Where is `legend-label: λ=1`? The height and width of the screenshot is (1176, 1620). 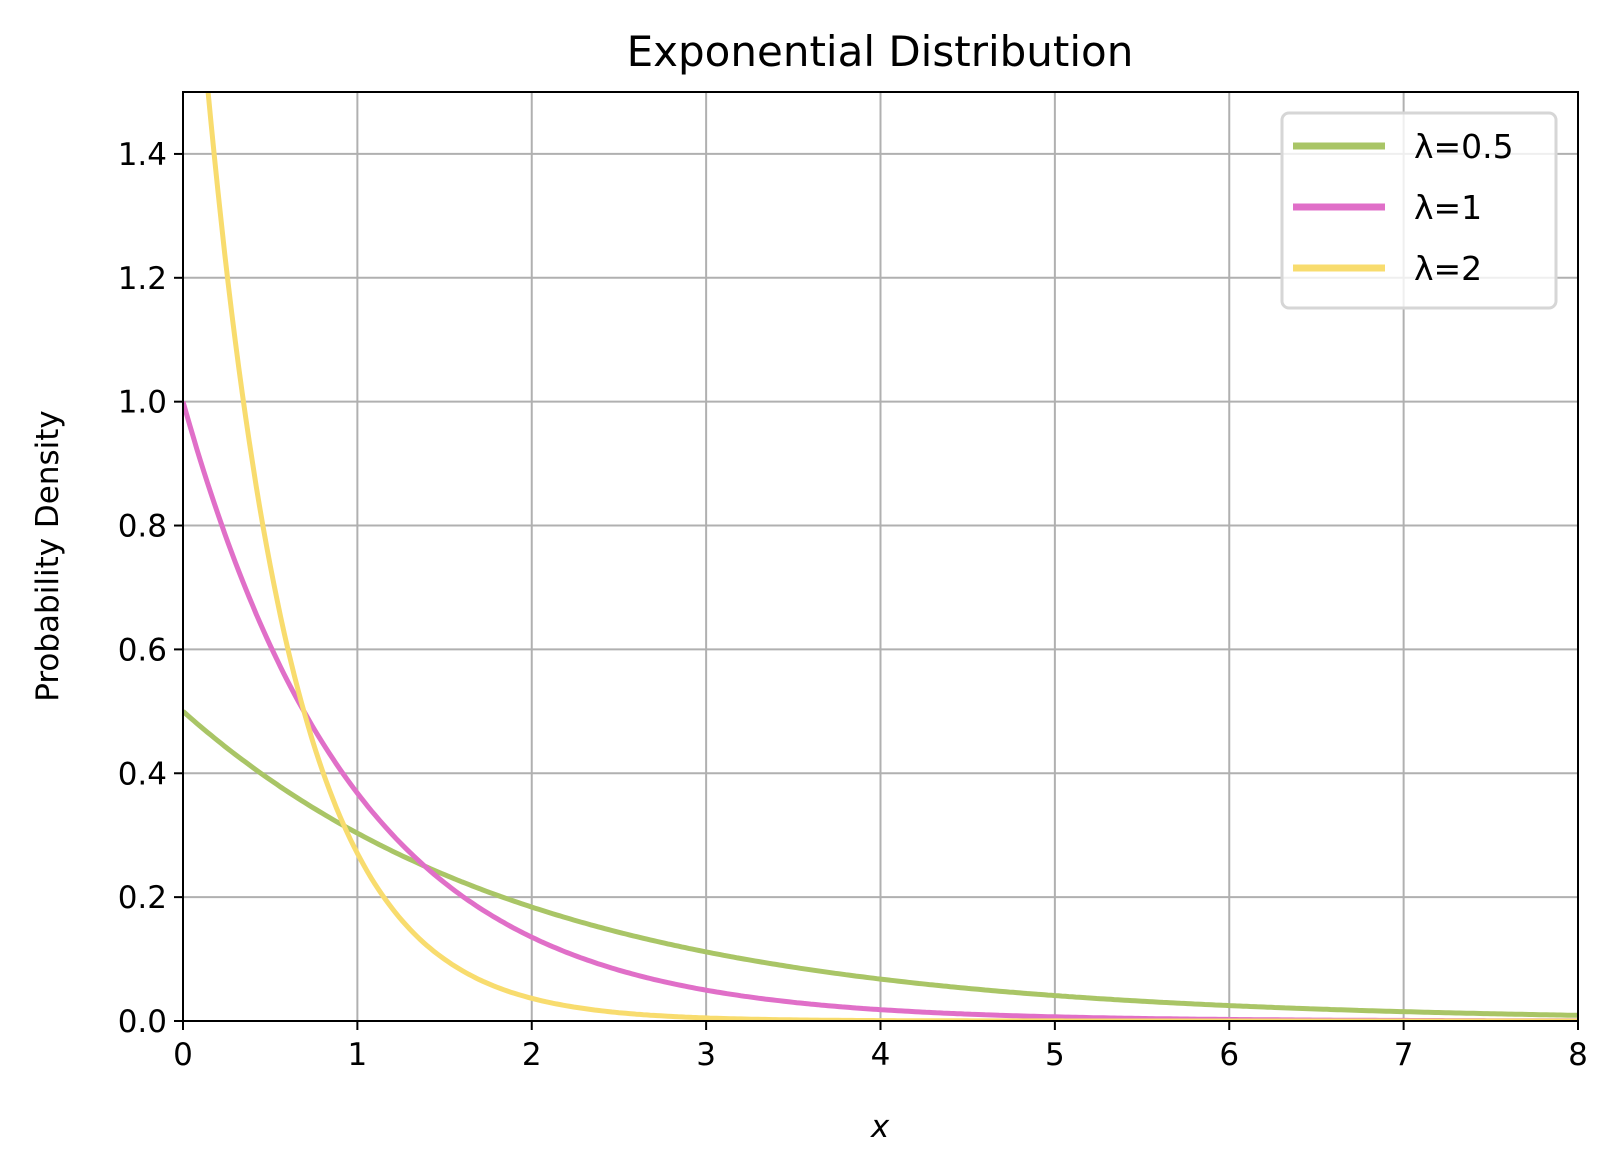
legend-label: λ=1 is located at coordinates (1448, 207).